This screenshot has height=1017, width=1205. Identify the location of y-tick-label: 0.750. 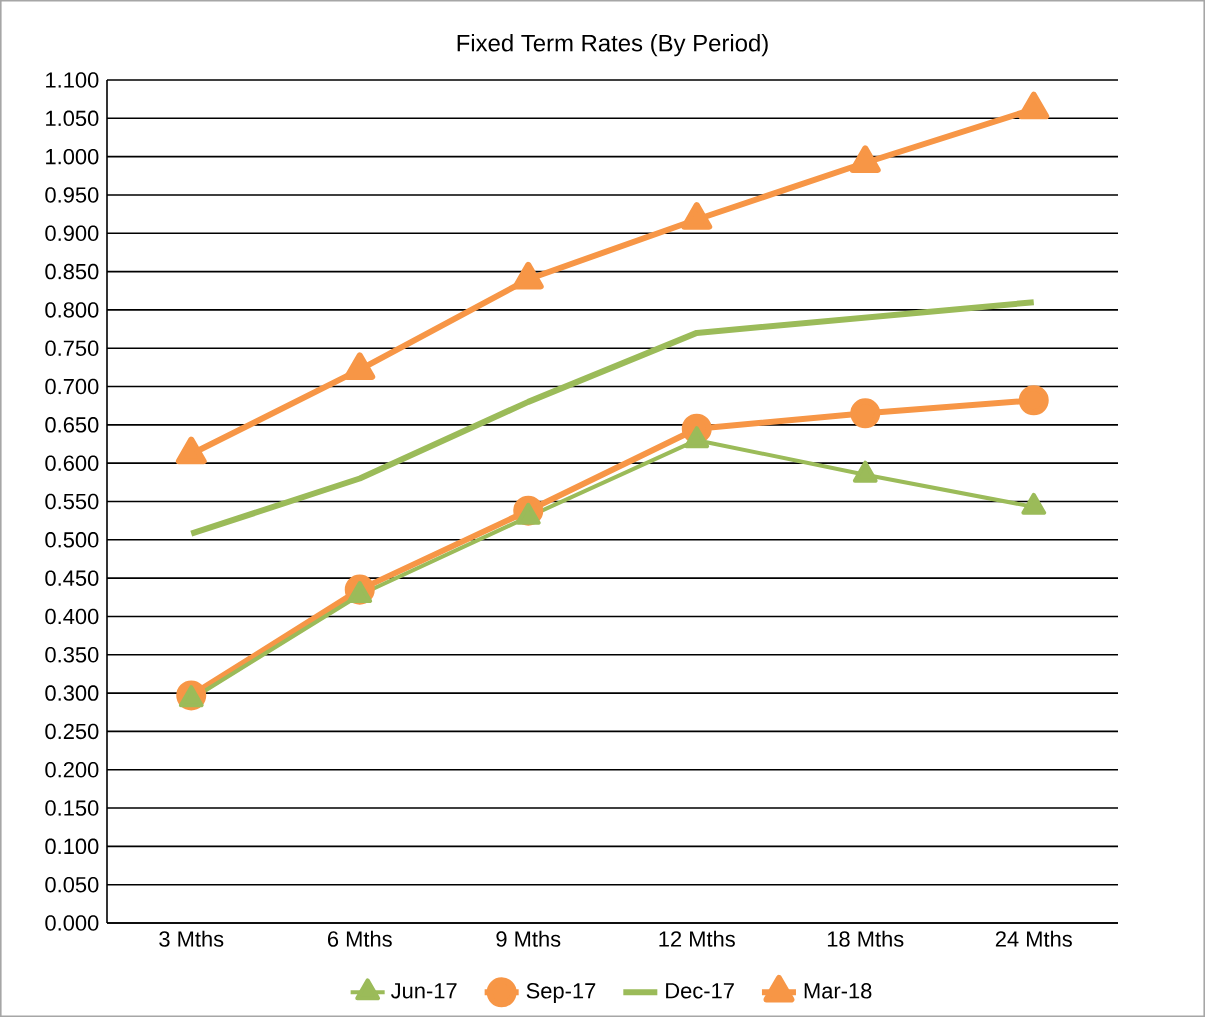
(72, 348).